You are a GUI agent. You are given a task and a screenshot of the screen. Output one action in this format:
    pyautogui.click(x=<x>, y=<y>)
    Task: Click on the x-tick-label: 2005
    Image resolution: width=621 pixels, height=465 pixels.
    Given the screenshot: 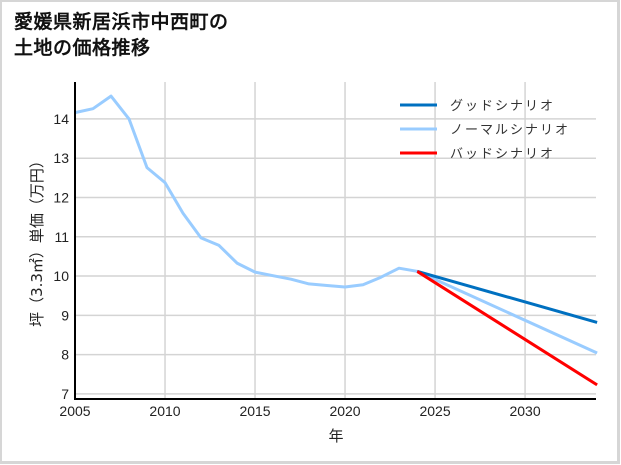 What is the action you would take?
    pyautogui.click(x=74, y=411)
    